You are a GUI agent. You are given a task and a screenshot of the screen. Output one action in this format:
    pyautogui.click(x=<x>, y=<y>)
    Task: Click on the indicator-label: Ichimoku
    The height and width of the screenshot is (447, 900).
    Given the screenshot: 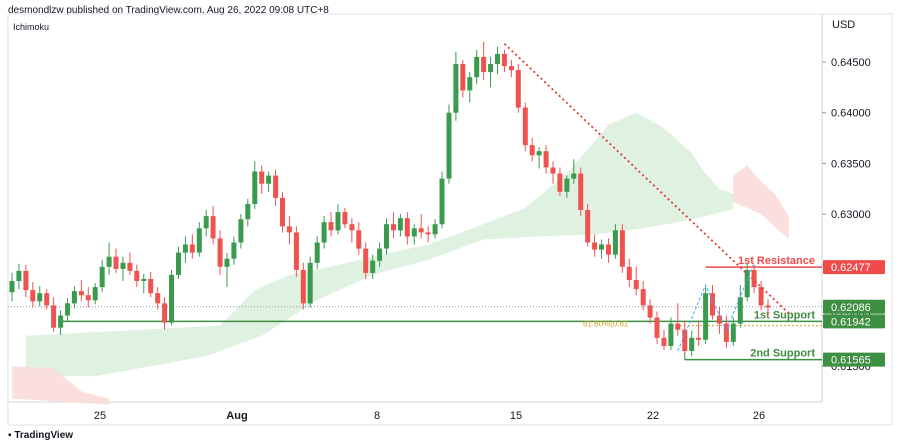 What is the action you would take?
    pyautogui.click(x=31, y=27)
    